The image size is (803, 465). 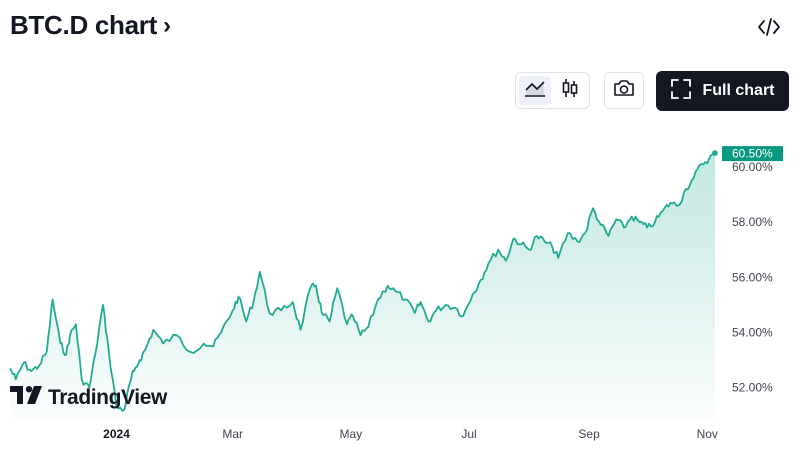 What do you see at coordinates (752, 222) in the screenshot?
I see `y-tick-label: 58.00%` at bounding box center [752, 222].